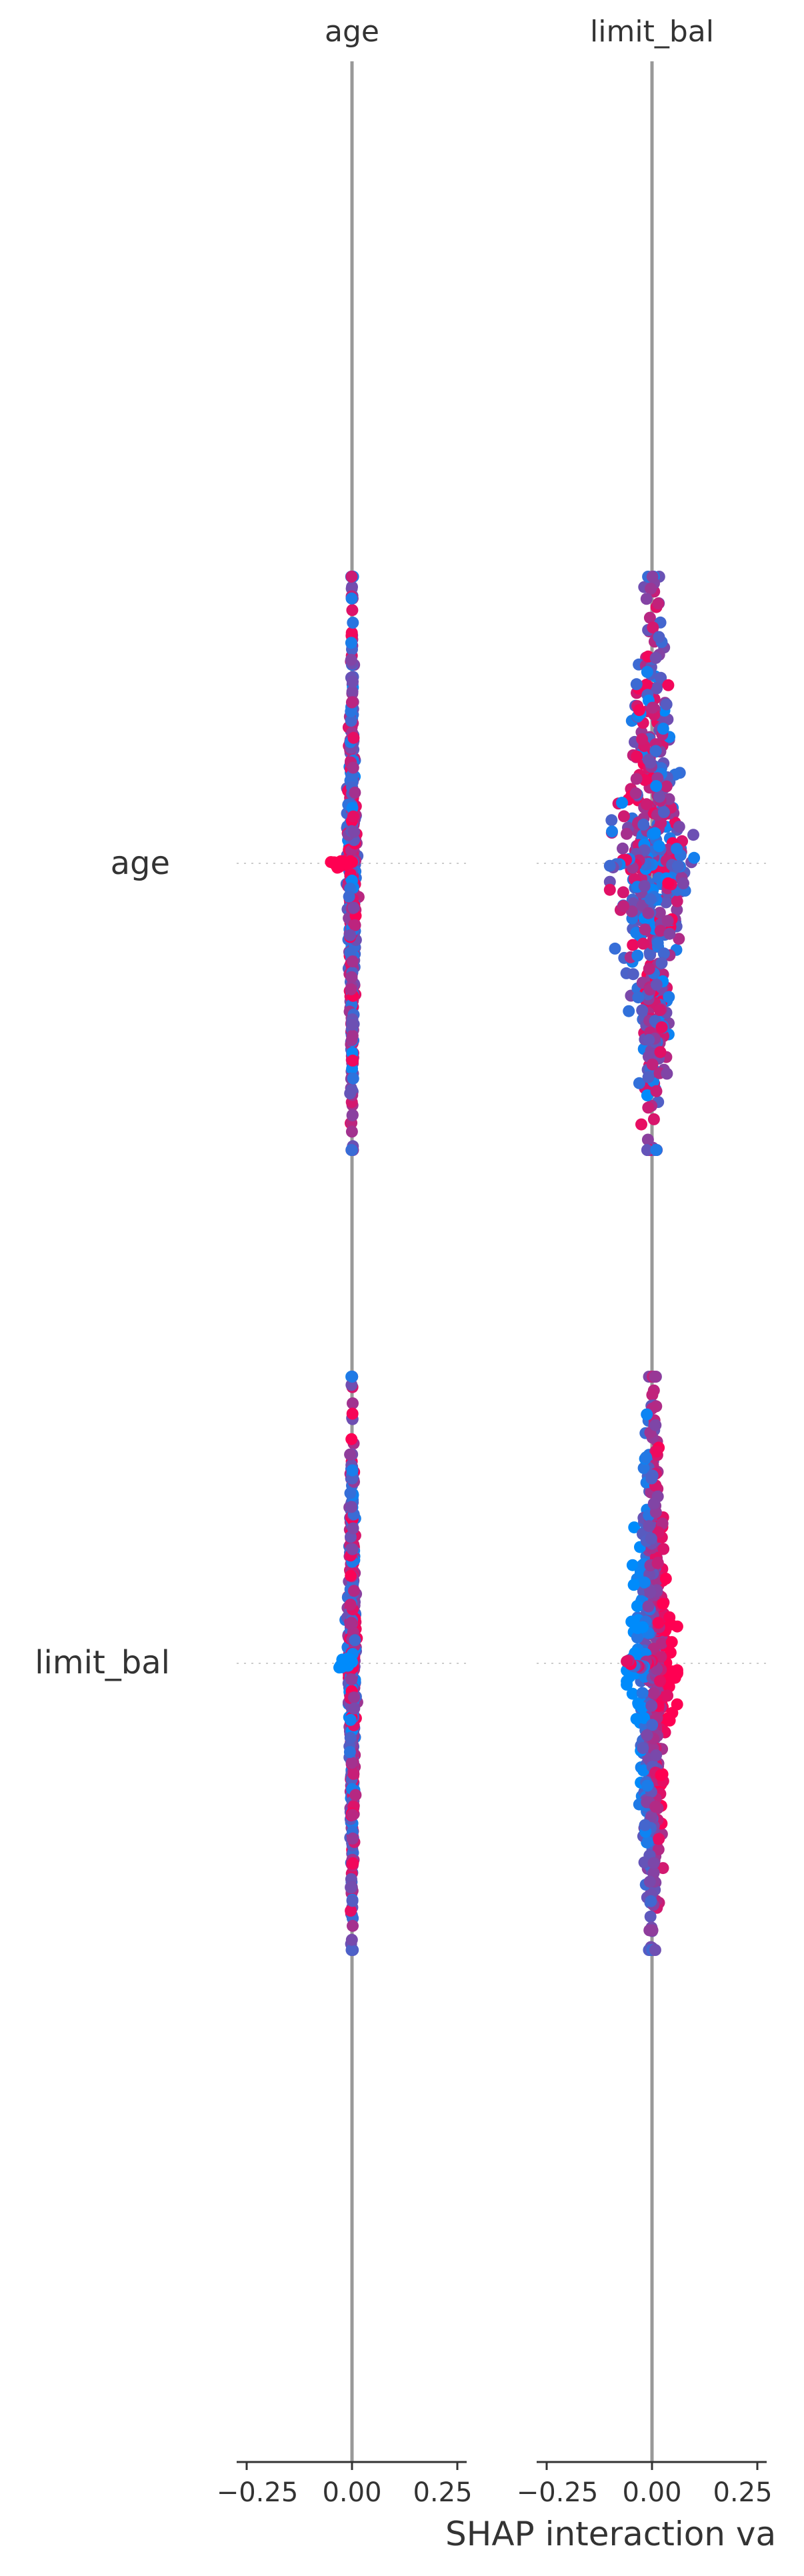 Image resolution: width=804 pixels, height=2576 pixels. I want to click on shap-point-limit_bal-age-tail, so click(339, 1667).